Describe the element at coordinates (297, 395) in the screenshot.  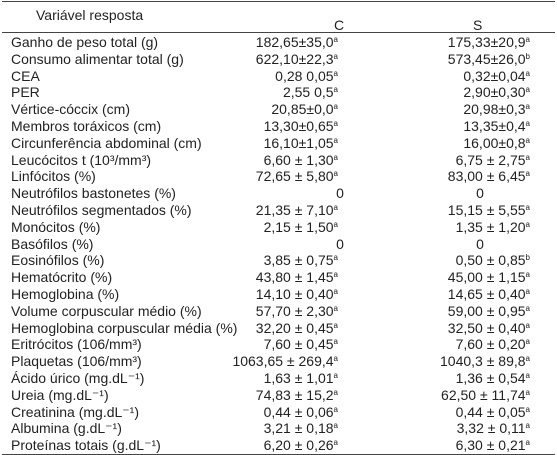
I see `row-value-c: 74,83 ± 15,2a` at that location.